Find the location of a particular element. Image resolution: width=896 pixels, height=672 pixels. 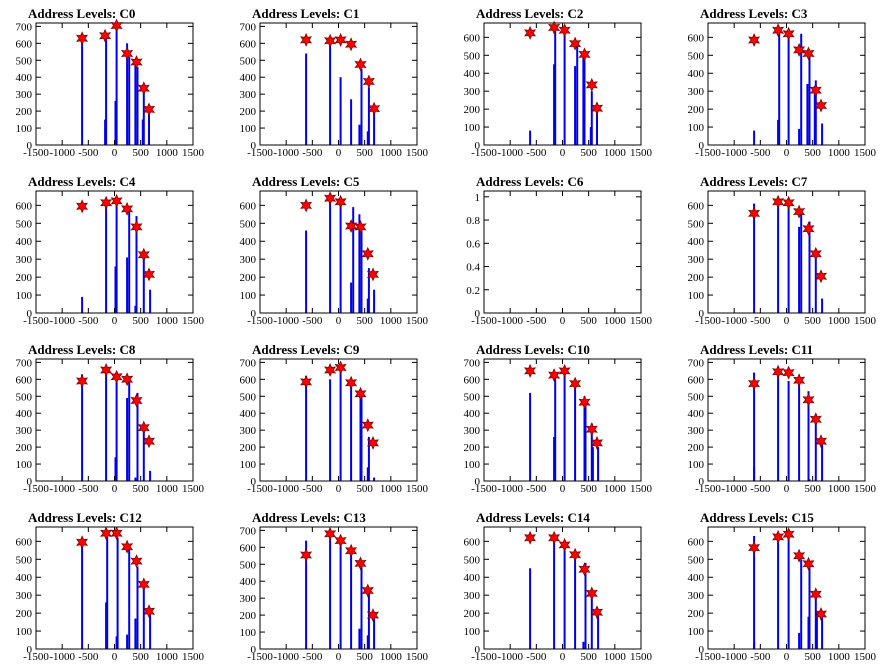

plot-frame is located at coordinates (114, 588).